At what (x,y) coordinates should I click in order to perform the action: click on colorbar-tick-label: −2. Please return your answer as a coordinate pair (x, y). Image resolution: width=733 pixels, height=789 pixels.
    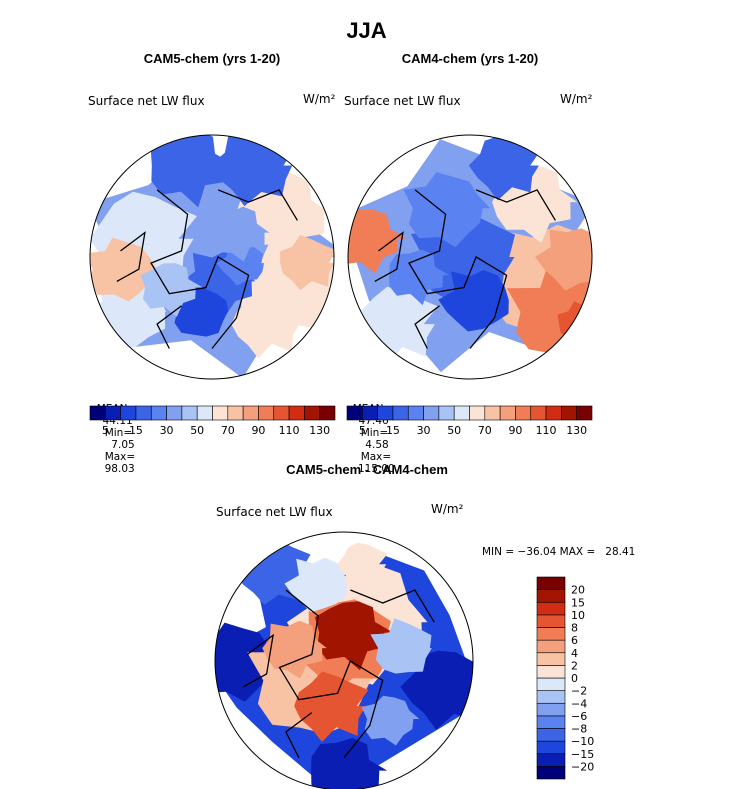
    Looking at the image, I should click on (579, 691).